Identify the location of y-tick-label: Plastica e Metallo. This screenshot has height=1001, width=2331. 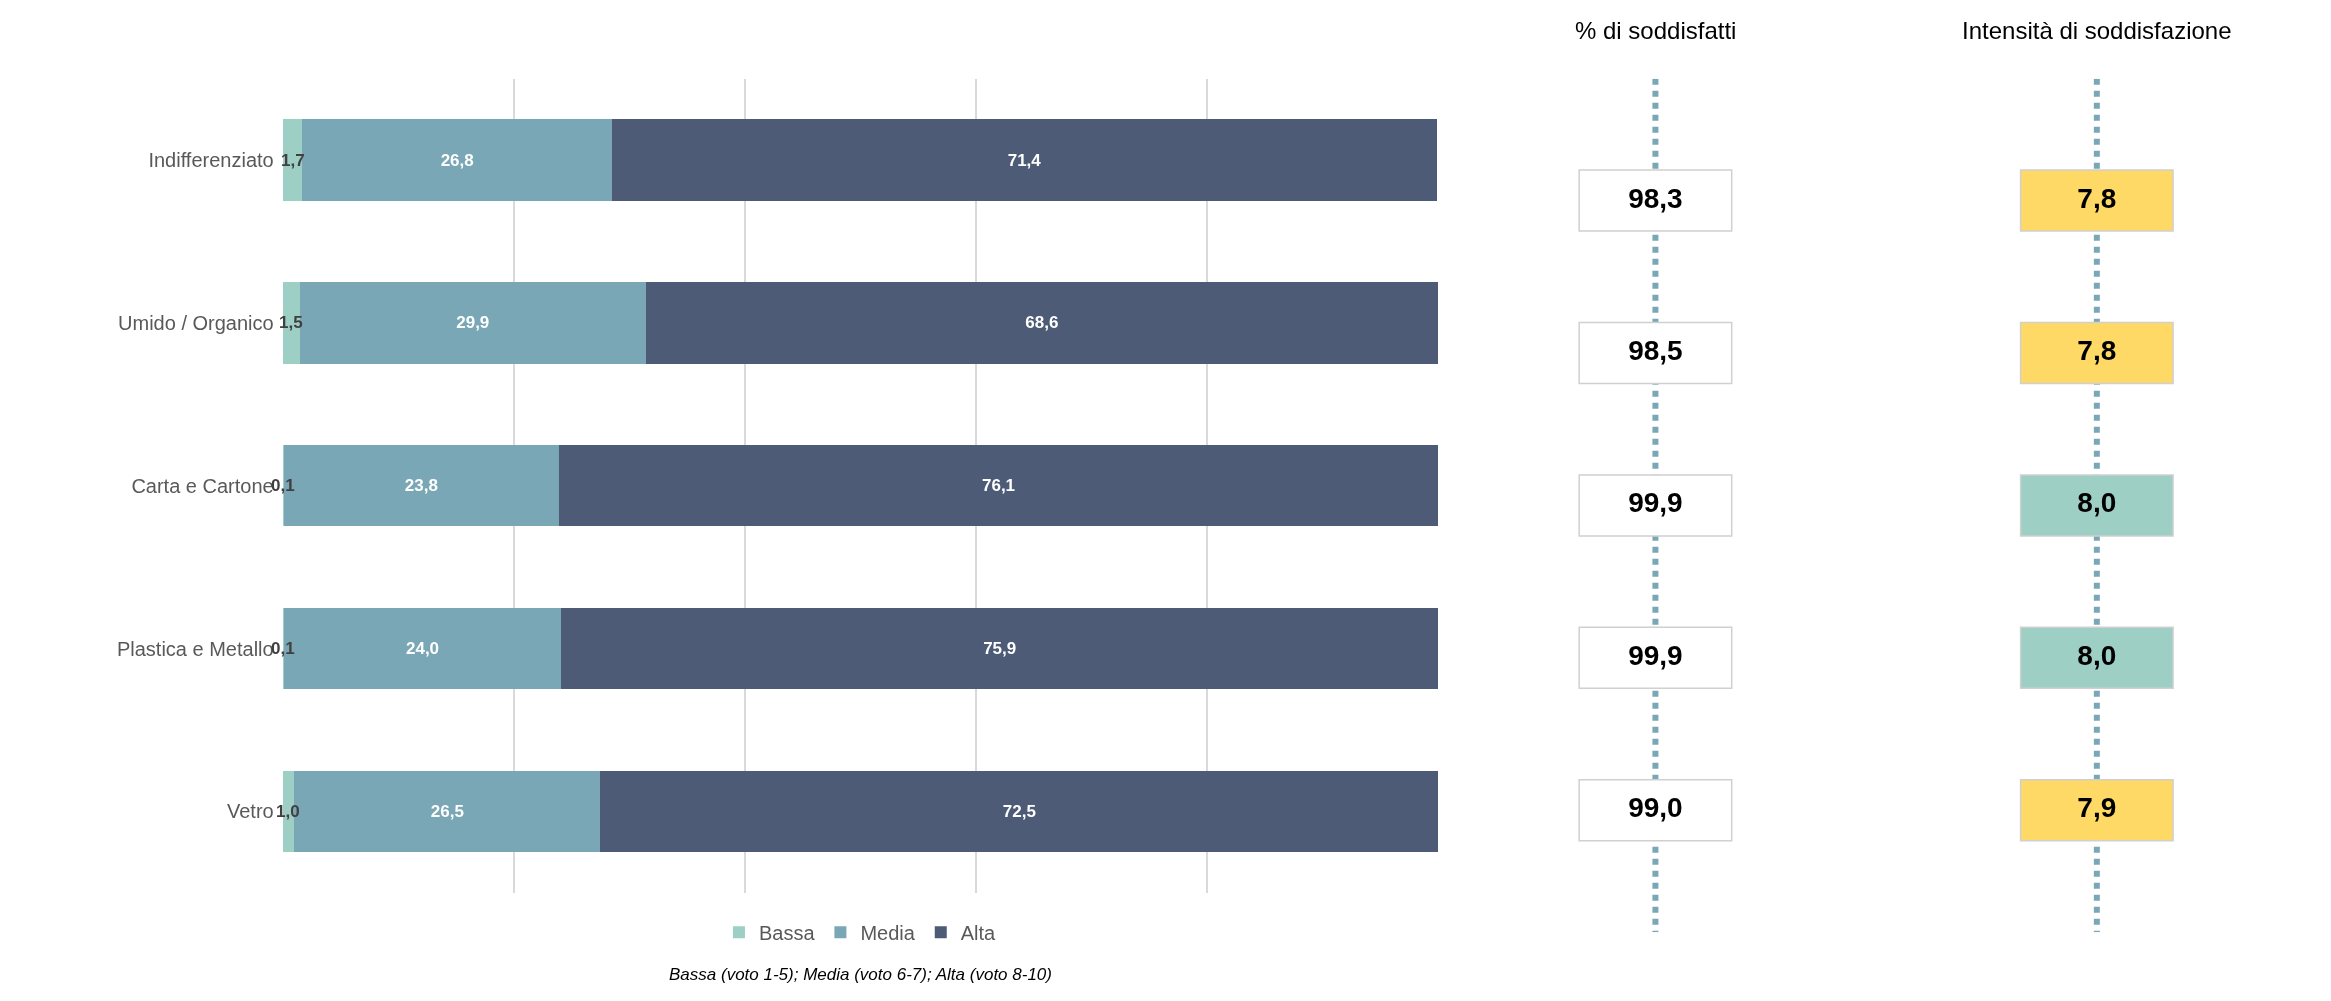
(195, 648).